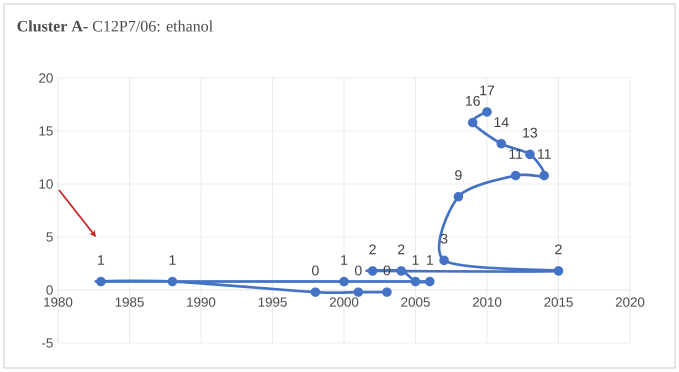 This screenshot has height=372, width=679. Describe the element at coordinates (344, 302) in the screenshot. I see `x-tick-label: 2000` at that location.